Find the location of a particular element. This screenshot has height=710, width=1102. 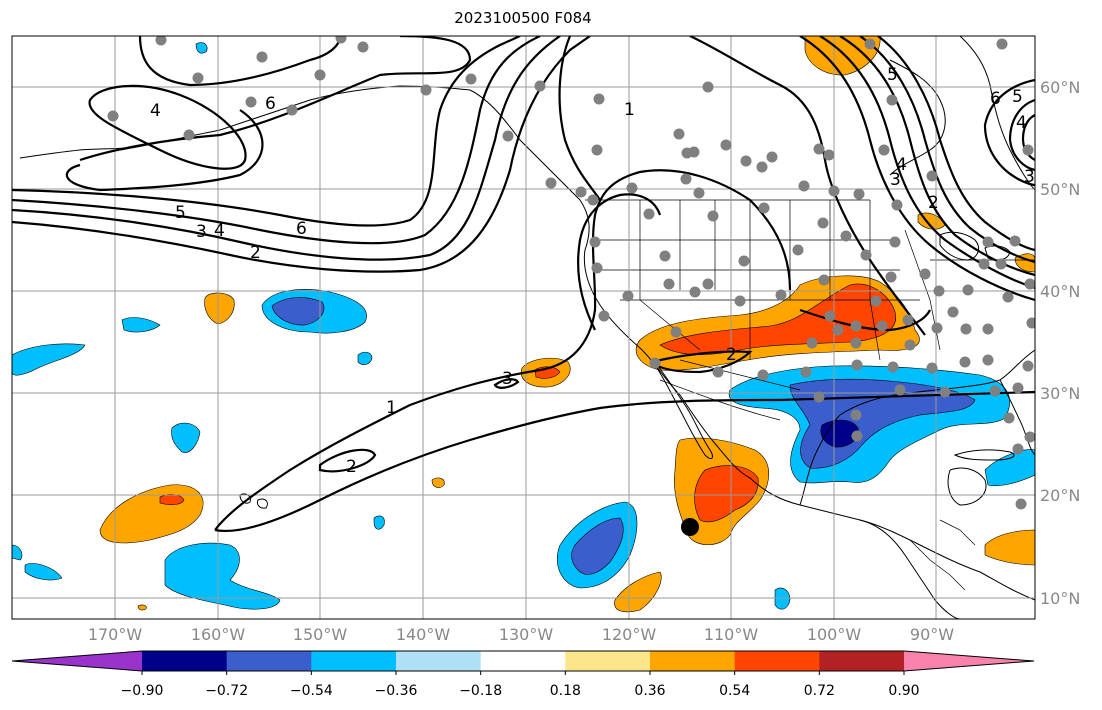

map-title: 2023100500 F084 is located at coordinates (523, 18).